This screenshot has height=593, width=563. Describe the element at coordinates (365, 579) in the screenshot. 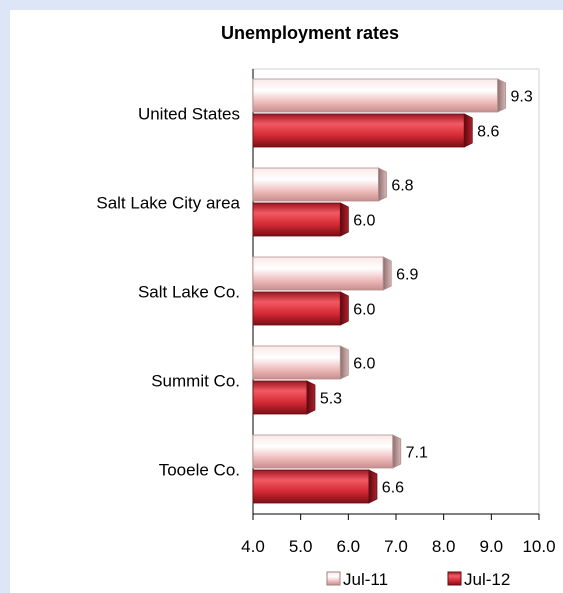

I see `legend-label-jul-11: Jul-11` at that location.